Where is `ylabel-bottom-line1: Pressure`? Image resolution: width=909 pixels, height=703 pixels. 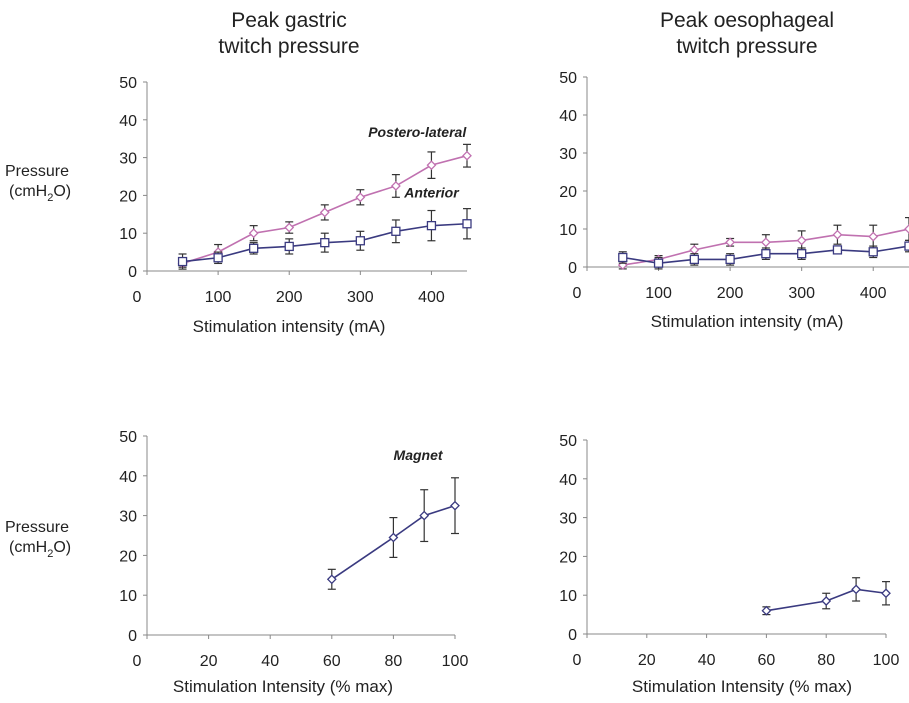 ylabel-bottom-line1: Pressure is located at coordinates (37, 527).